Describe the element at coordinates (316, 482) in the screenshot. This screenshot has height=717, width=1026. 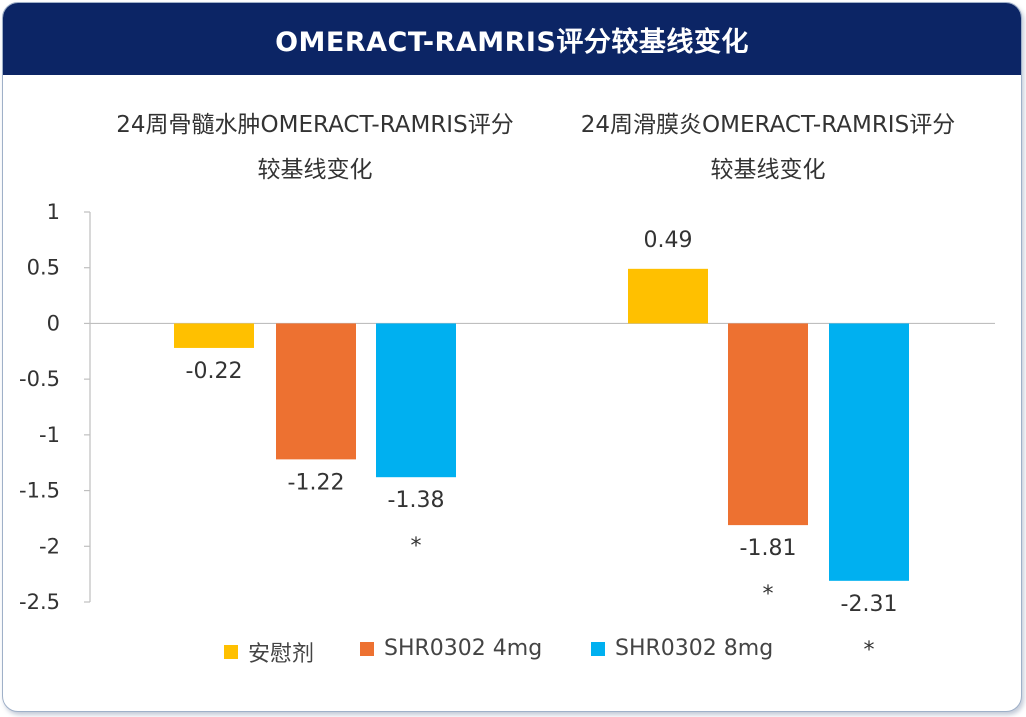
I see `data-label: -1.22` at that location.